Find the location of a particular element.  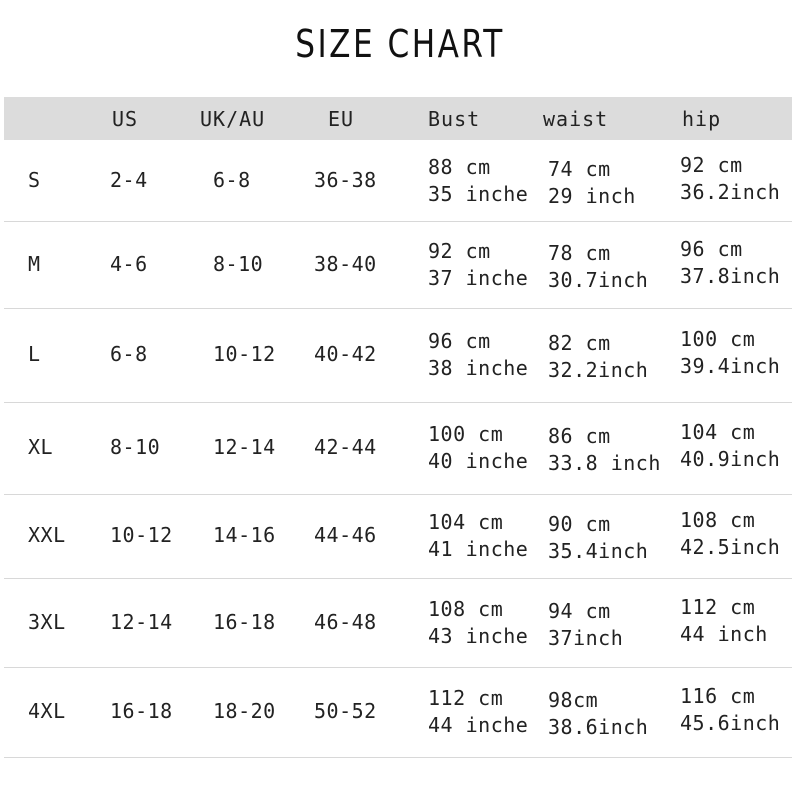

cell-ukau: 6-8 is located at coordinates (232, 179).